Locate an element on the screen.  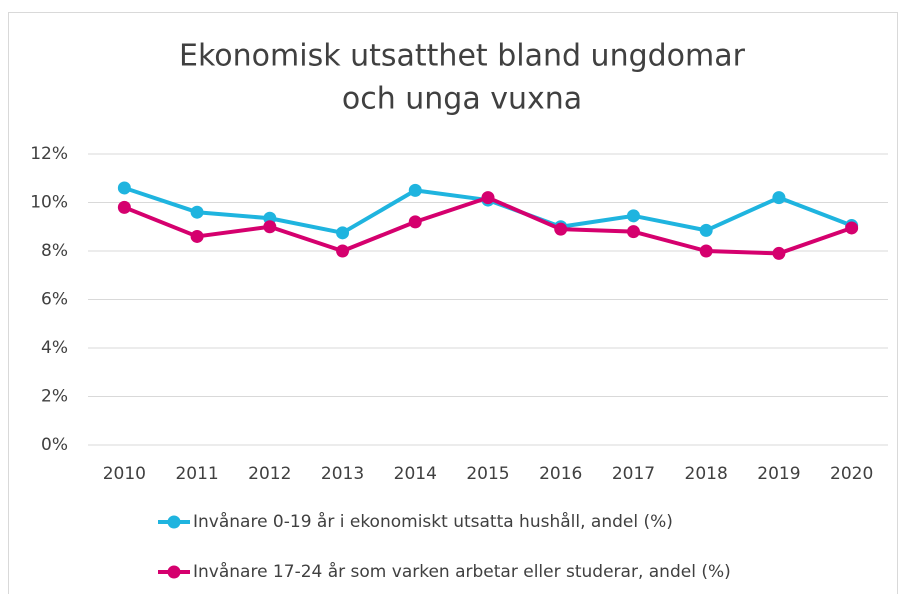
x-tick-label: 2016 is located at coordinates (560, 474).